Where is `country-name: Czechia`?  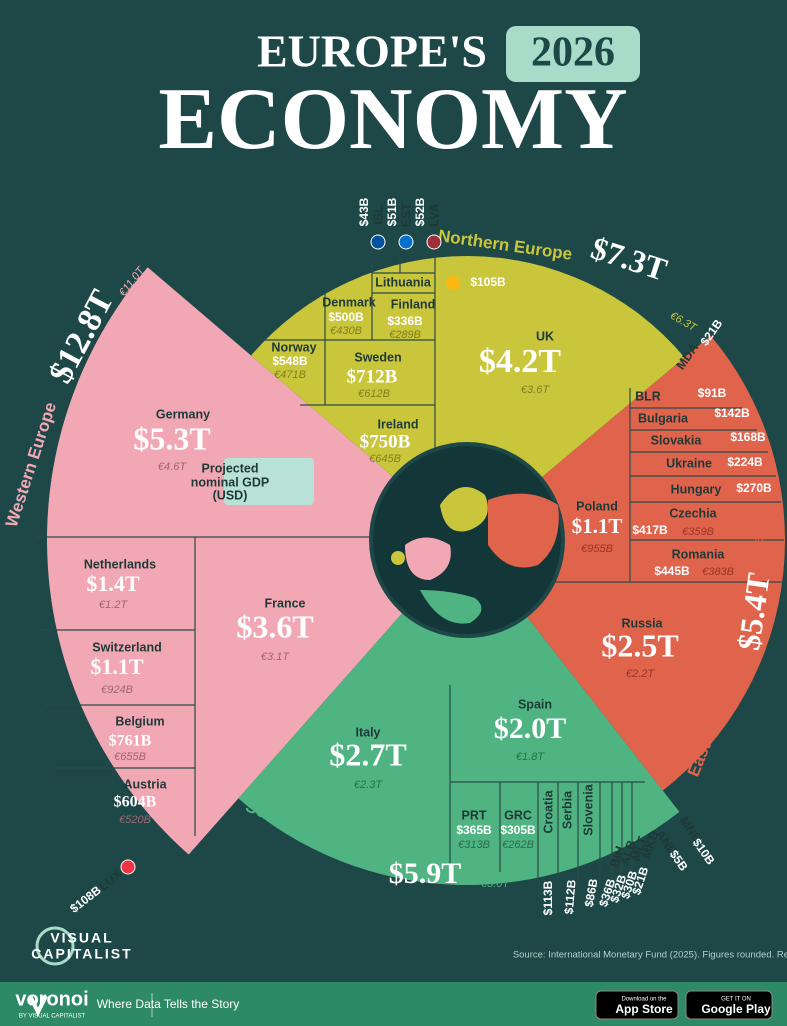 country-name: Czechia is located at coordinates (693, 513).